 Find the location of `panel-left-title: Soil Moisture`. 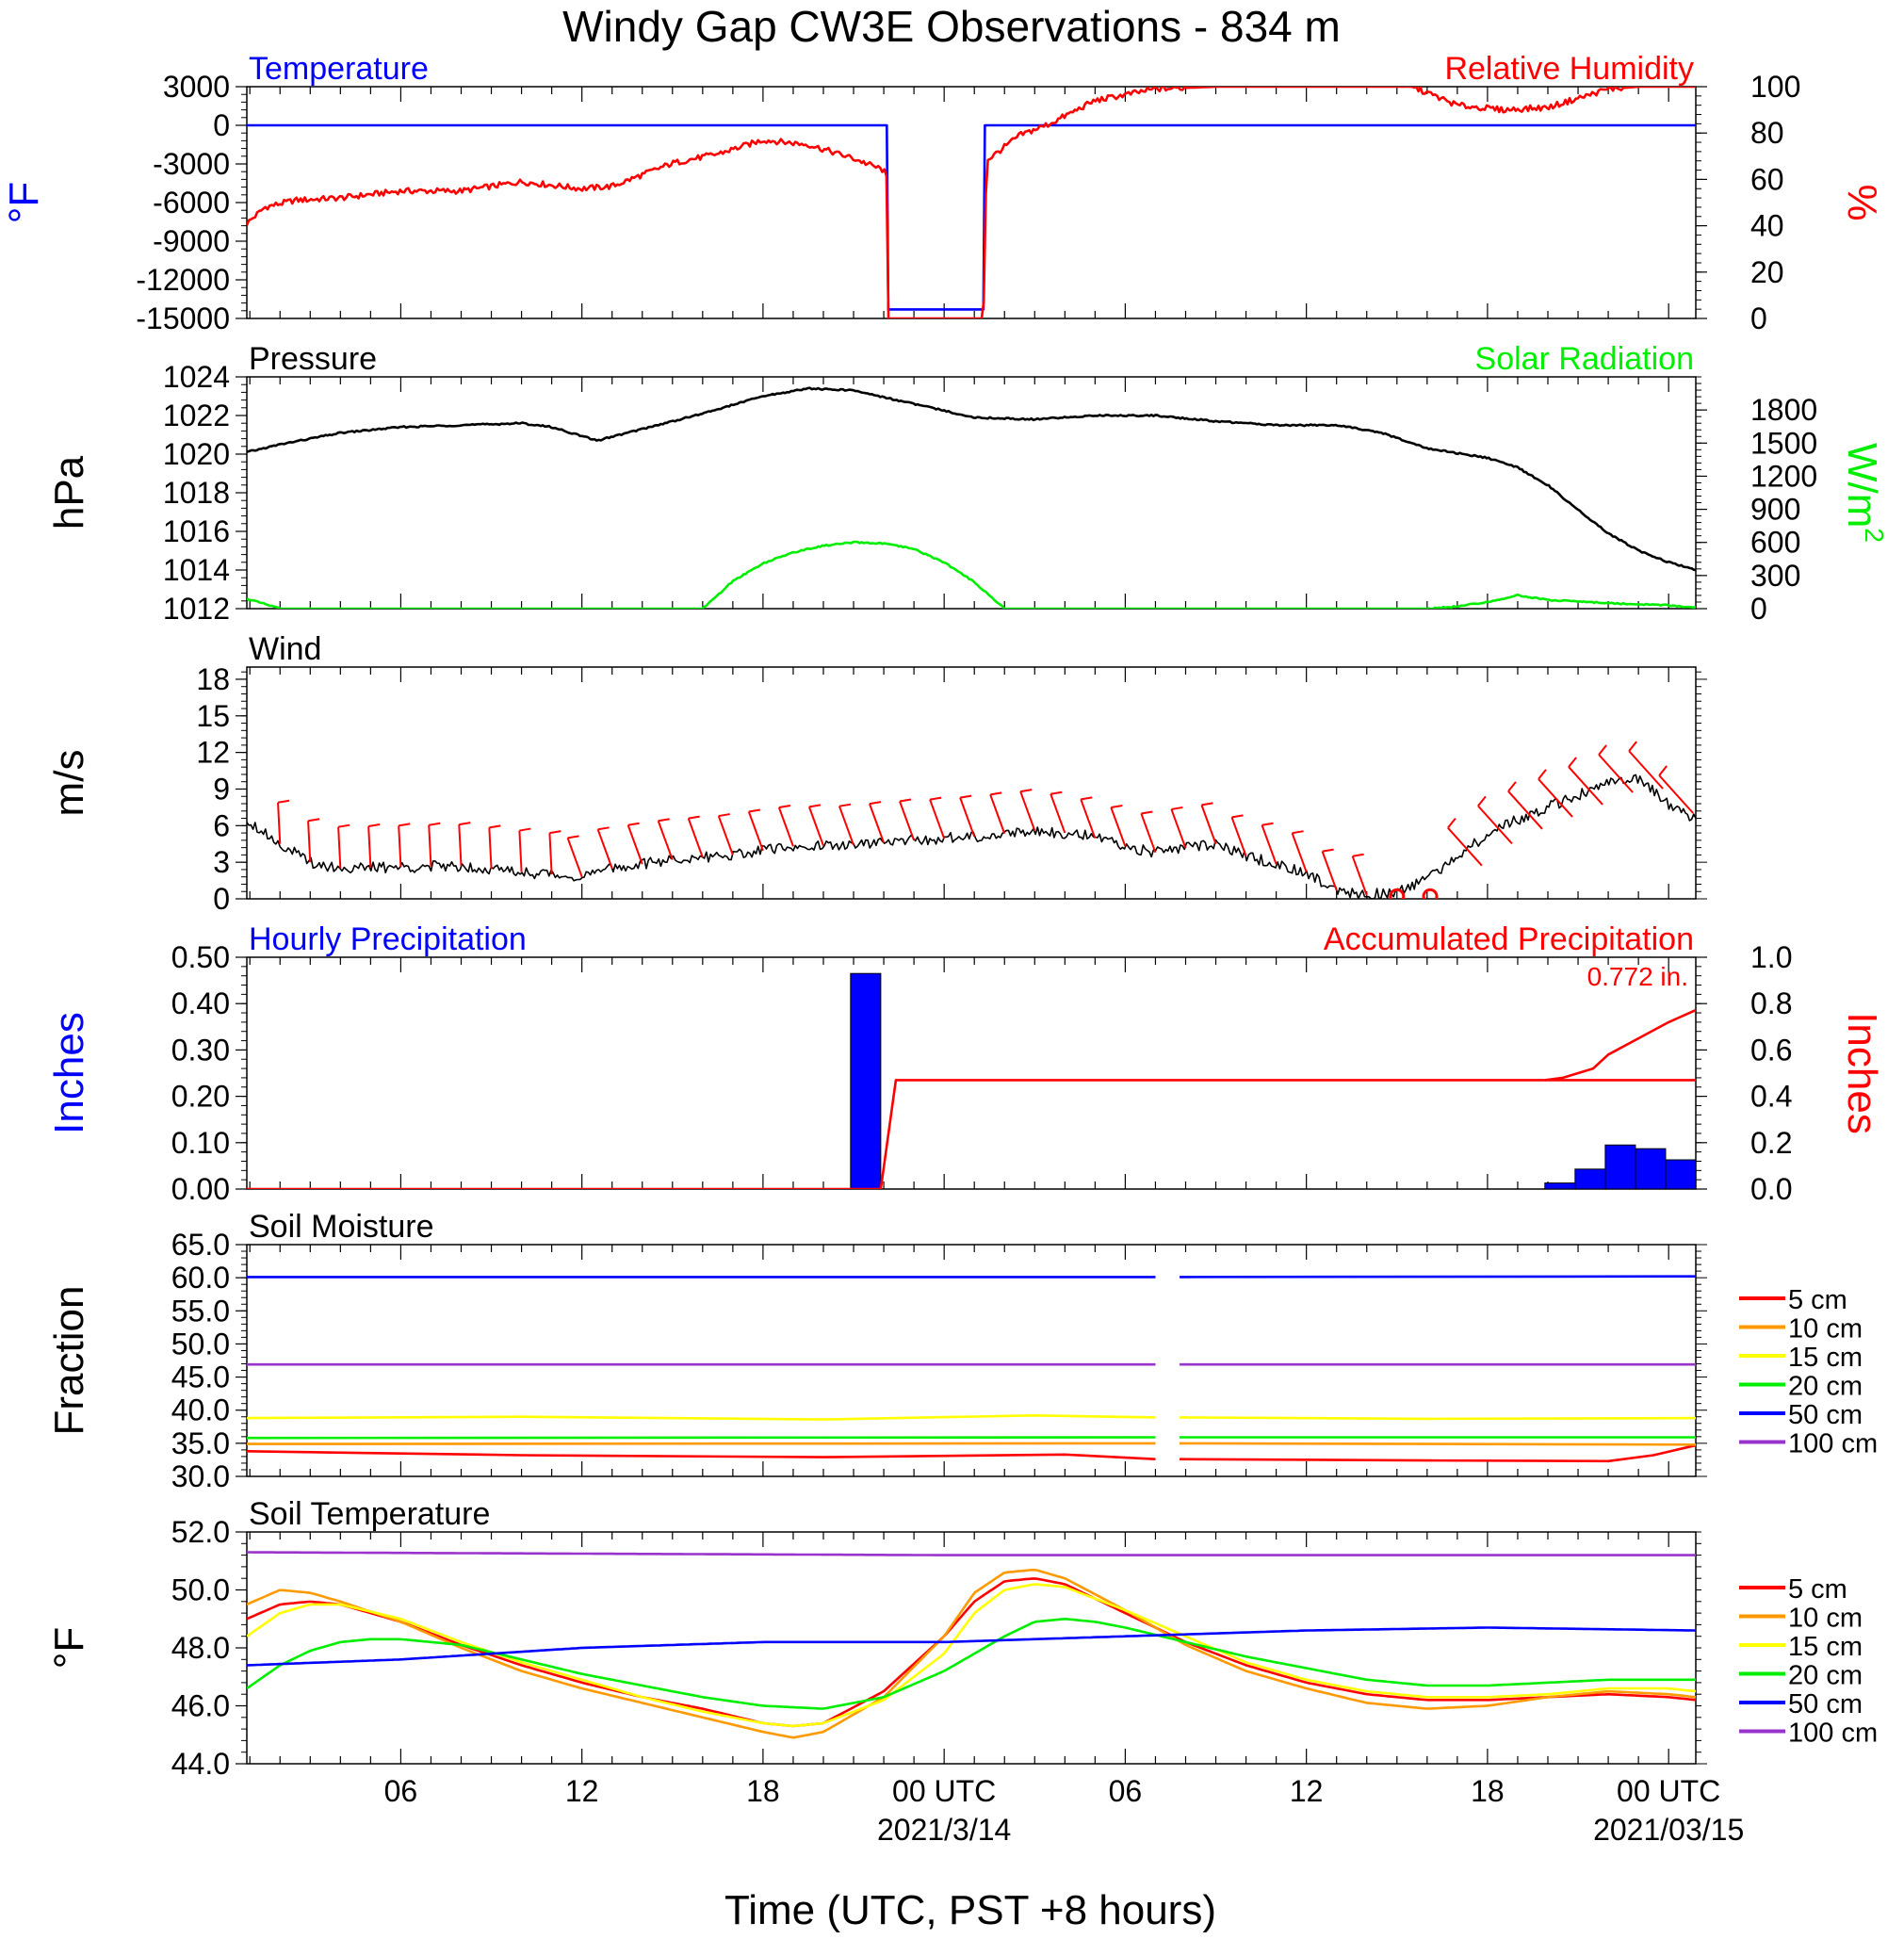

panel-left-title: Soil Moisture is located at coordinates (341, 1227).